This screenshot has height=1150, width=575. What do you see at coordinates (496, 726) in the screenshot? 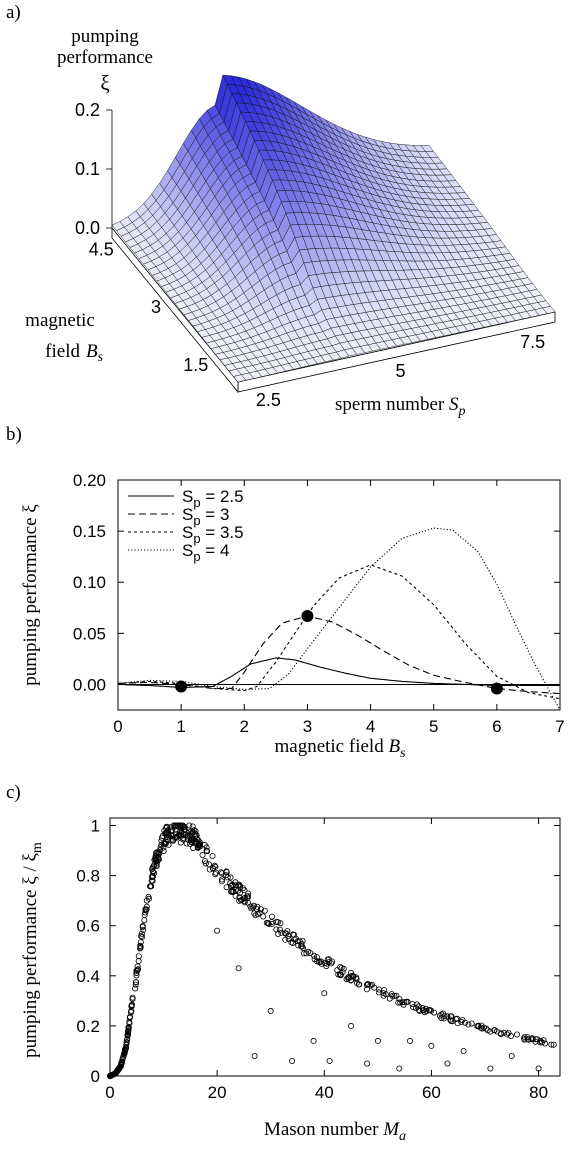
I see `x-tick-label-b: 6` at bounding box center [496, 726].